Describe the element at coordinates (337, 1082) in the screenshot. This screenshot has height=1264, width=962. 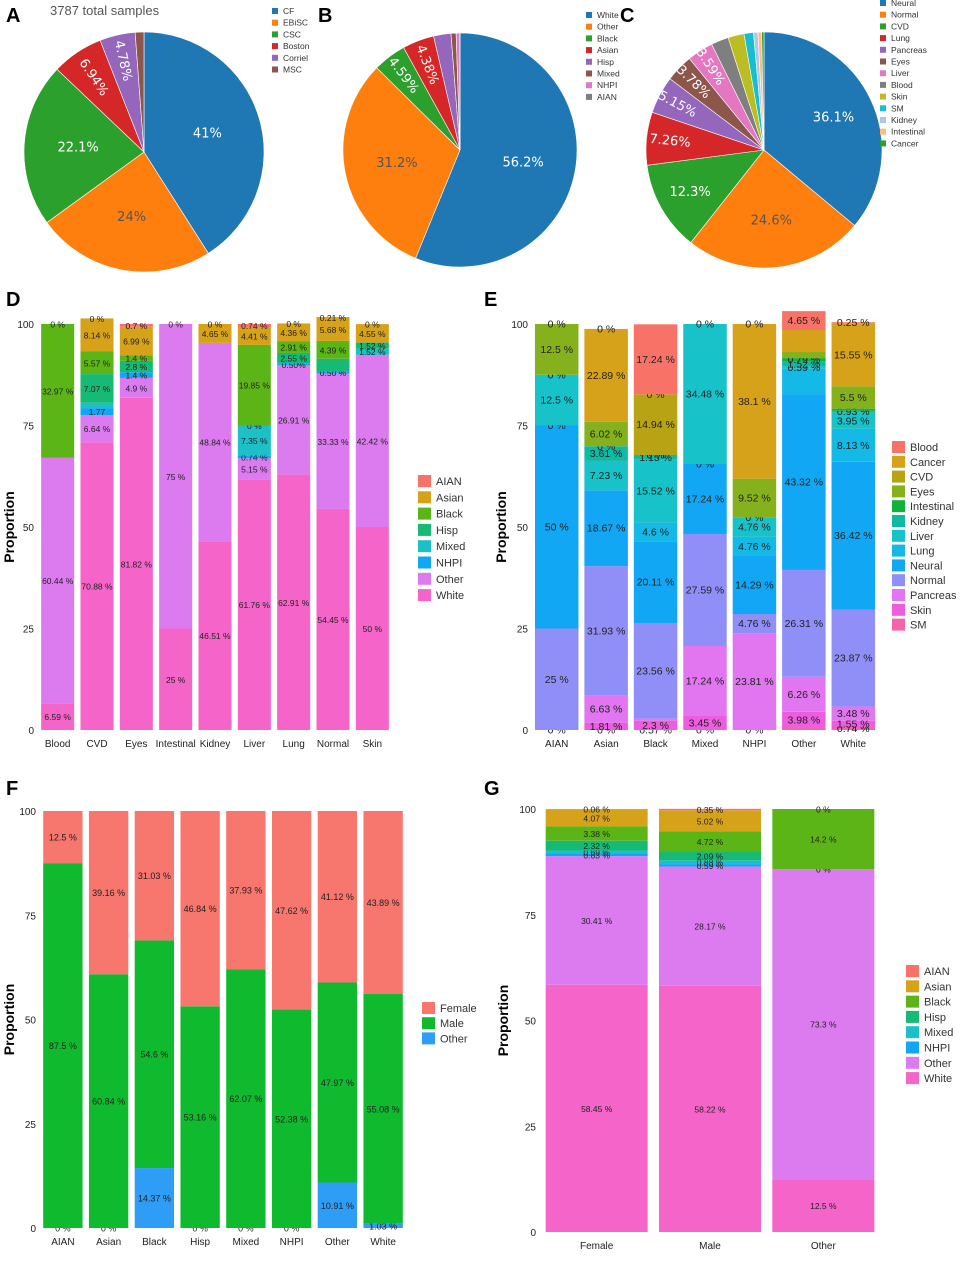
I see `bar-segment-male` at that location.